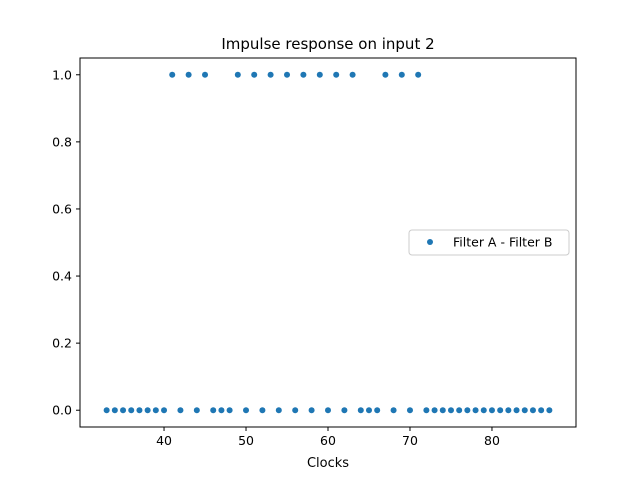  I want to click on legend-box, so click(489, 242).